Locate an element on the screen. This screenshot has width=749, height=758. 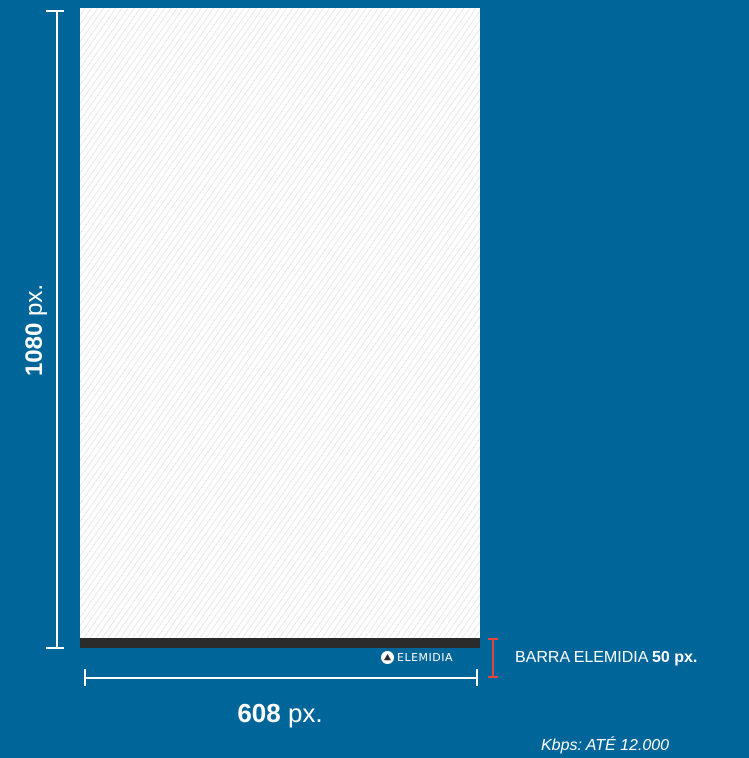
width-value: 608 is located at coordinates (259, 713).